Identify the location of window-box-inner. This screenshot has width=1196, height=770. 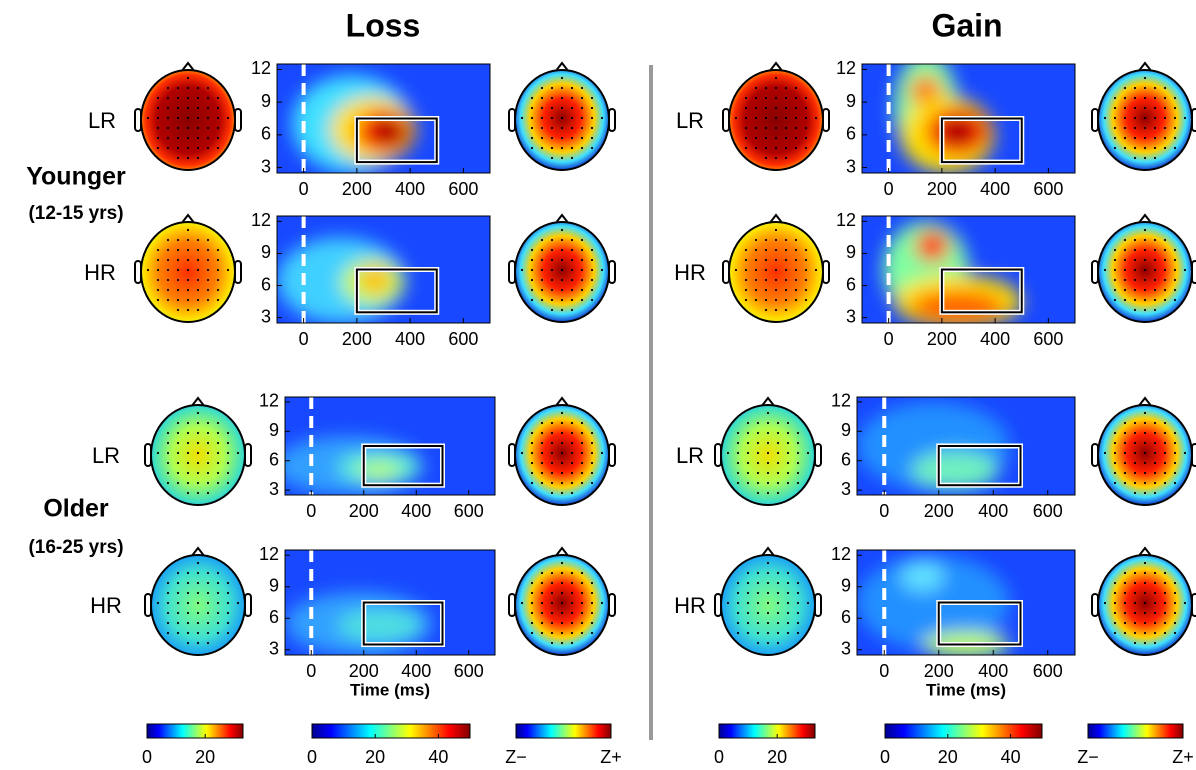
(396, 291).